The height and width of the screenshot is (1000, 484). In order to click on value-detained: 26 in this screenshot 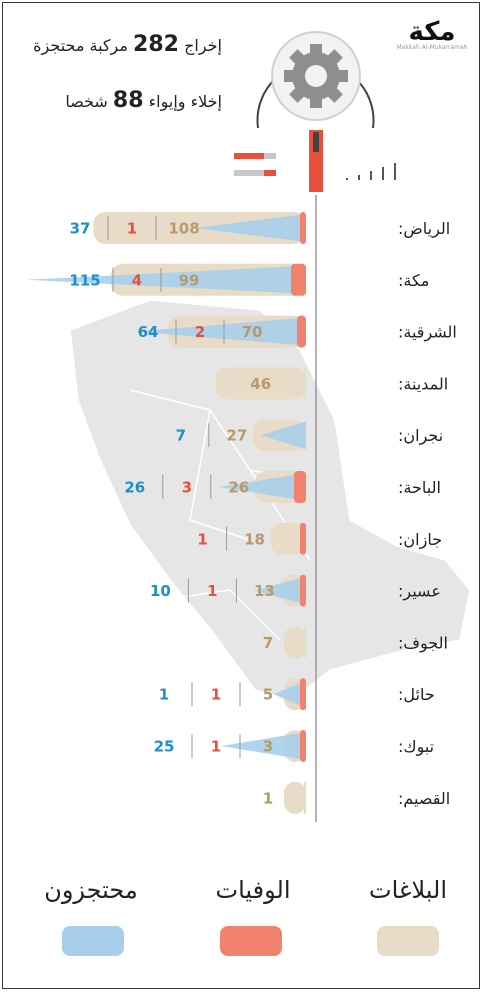, I will do `click(134, 488)`.